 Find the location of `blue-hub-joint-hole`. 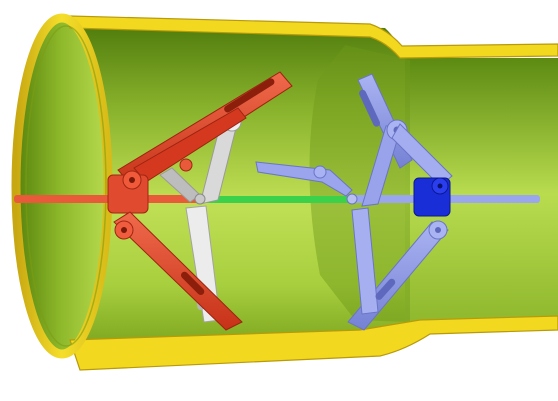

blue-hub-joint-hole is located at coordinates (440, 186).